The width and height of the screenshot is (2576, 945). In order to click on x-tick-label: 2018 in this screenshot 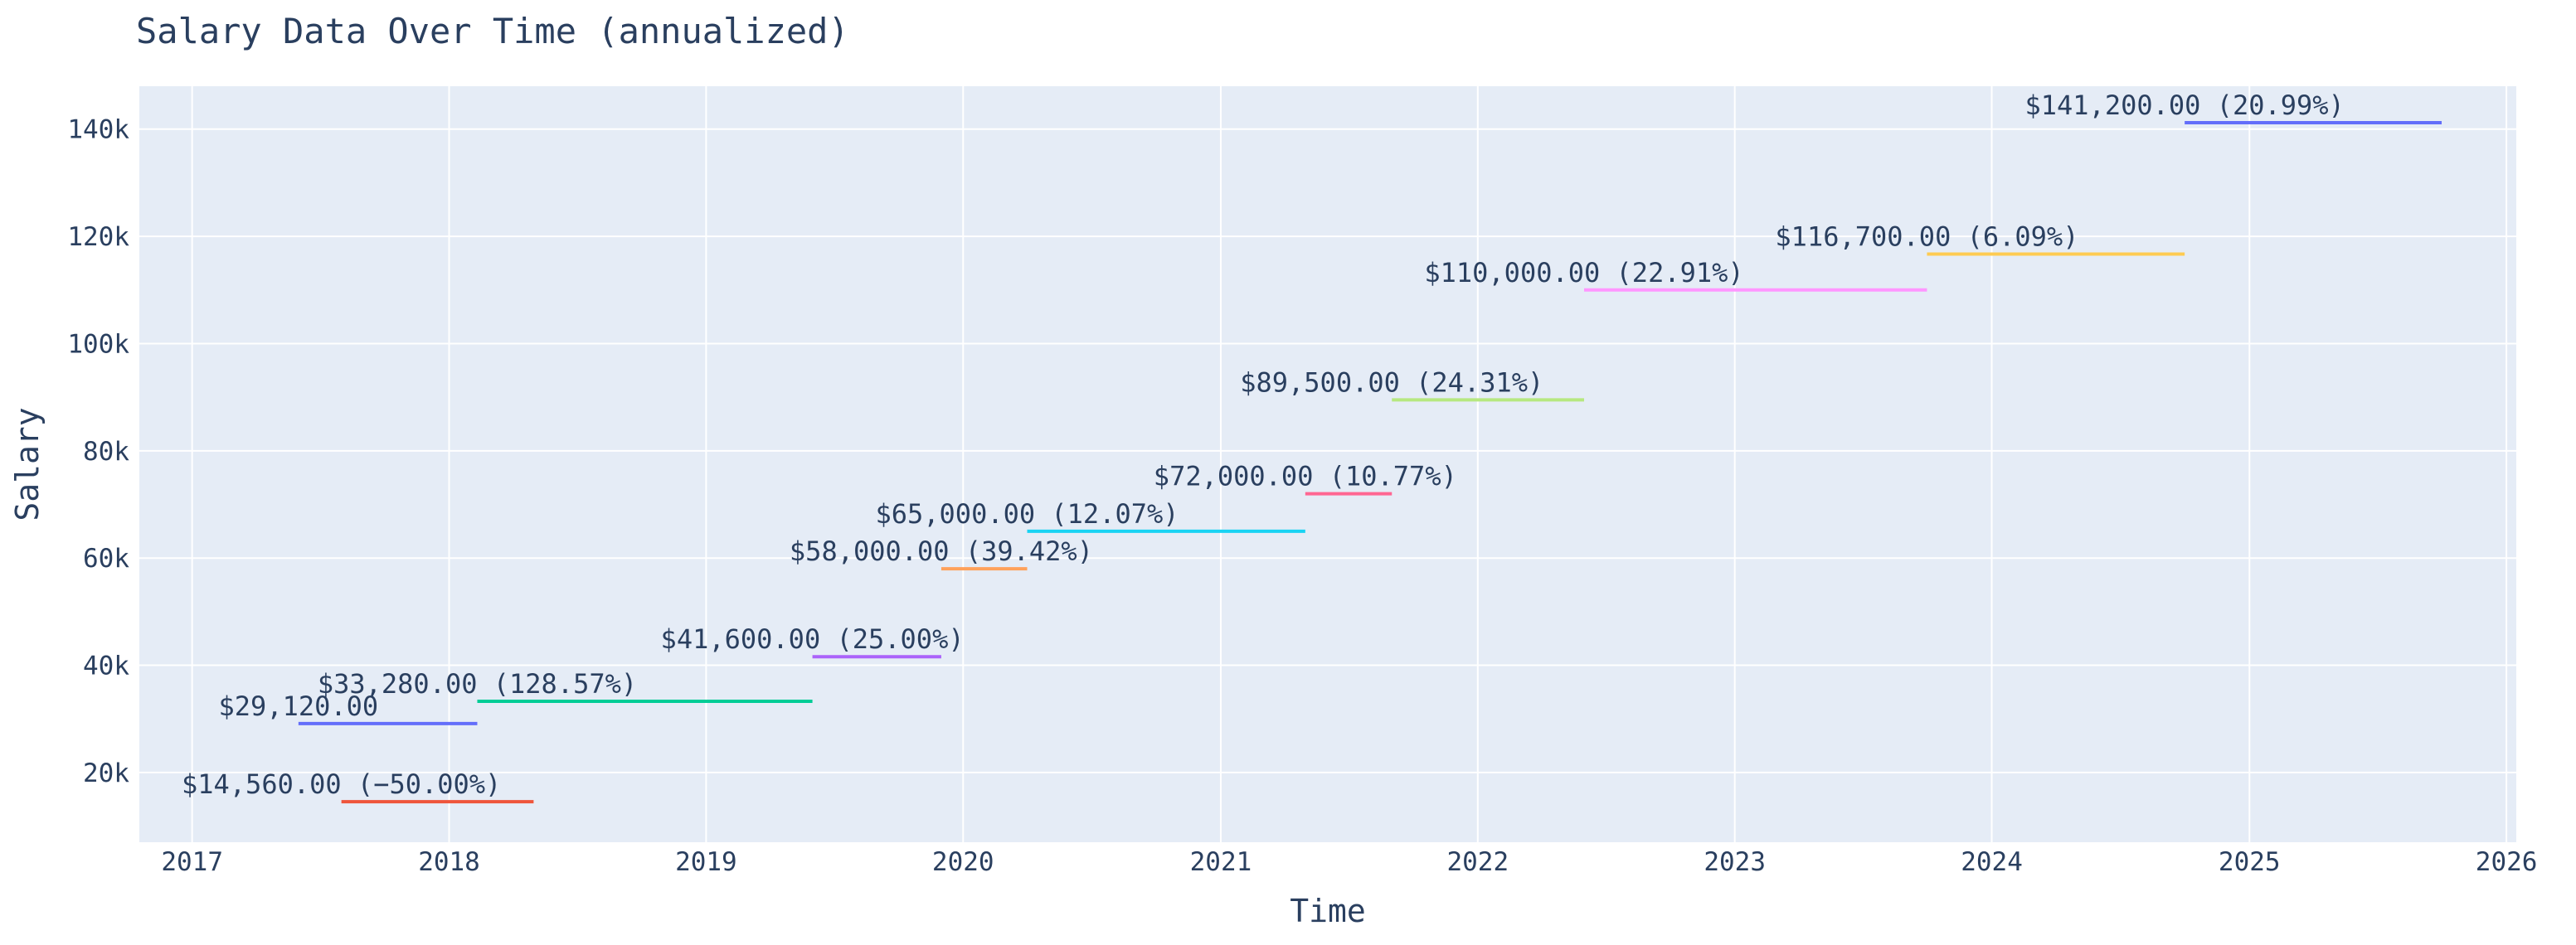, I will do `click(449, 862)`.